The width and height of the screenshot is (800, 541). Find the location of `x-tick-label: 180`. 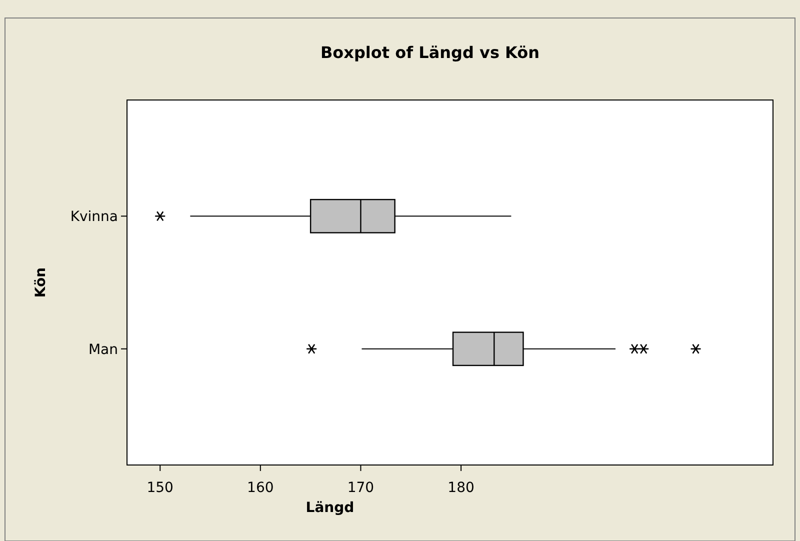

x-tick-label: 180 is located at coordinates (461, 488).